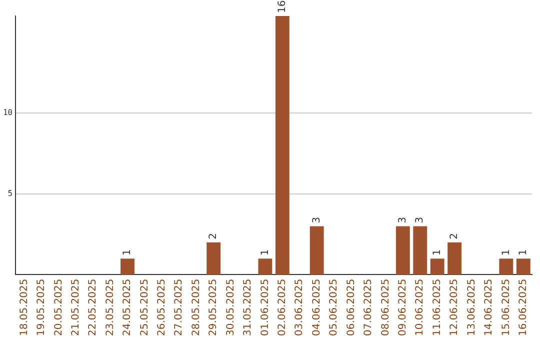 This screenshot has height=340, width=540. I want to click on x-tick-label: 02.06.2025, so click(282, 307).